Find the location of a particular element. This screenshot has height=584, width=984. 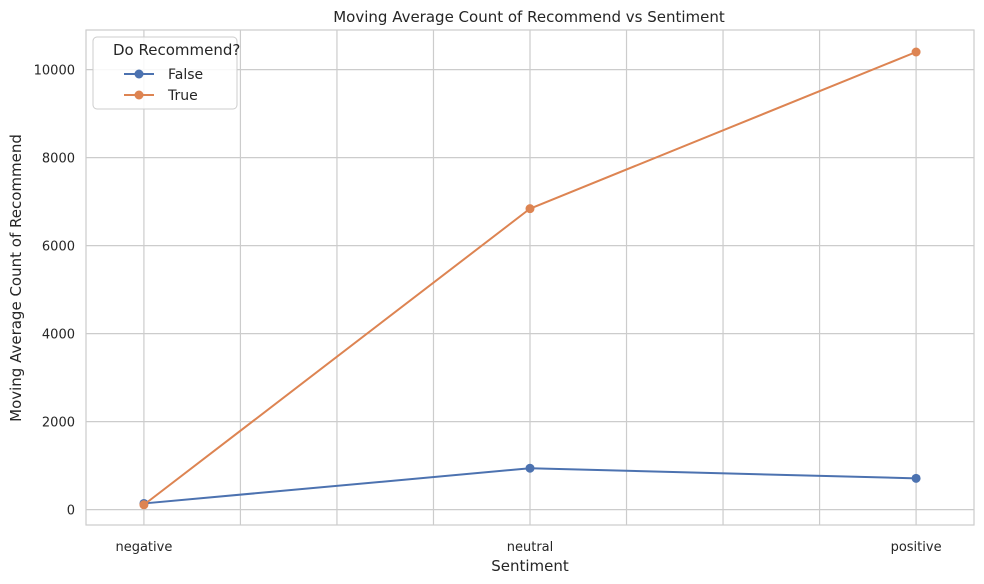

y-tick-label: 10000 is located at coordinates (54, 71).